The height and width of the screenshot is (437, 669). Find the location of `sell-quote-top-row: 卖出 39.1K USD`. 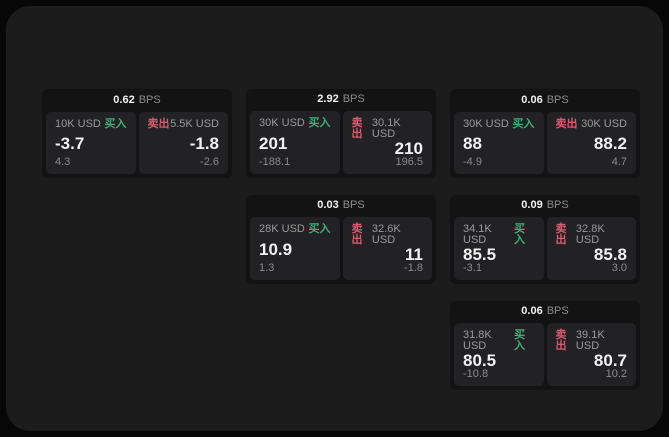

sell-quote-top-row: 卖出 39.1K USD is located at coordinates (592, 341).